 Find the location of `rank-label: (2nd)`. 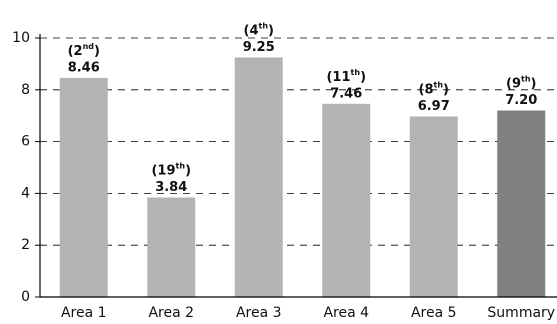

rank-label: (2nd) is located at coordinates (84, 49).